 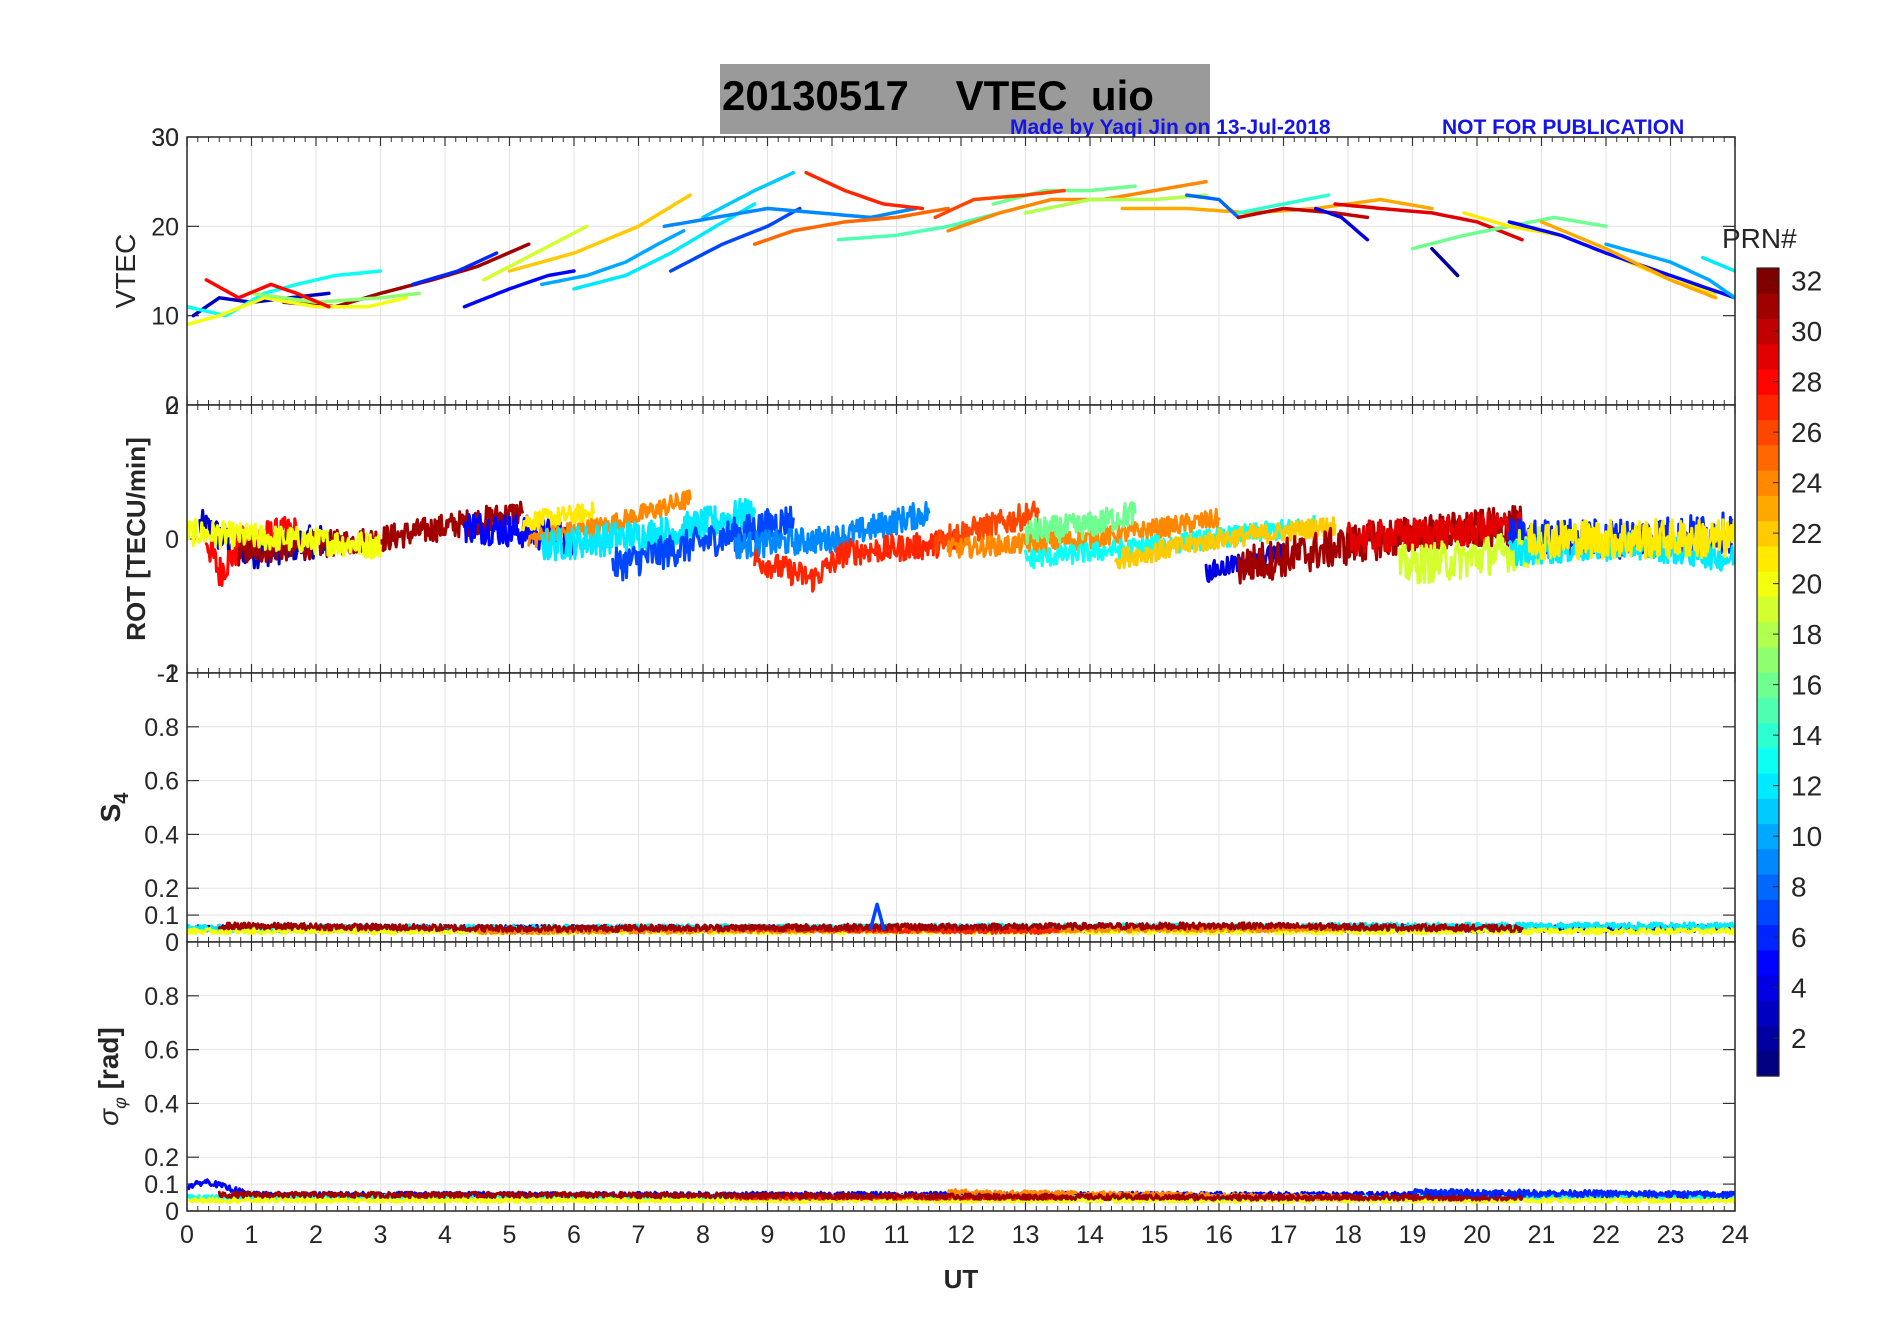 What do you see at coordinates (1806, 786) in the screenshot?
I see `colorbar-tick-label: 12` at bounding box center [1806, 786].